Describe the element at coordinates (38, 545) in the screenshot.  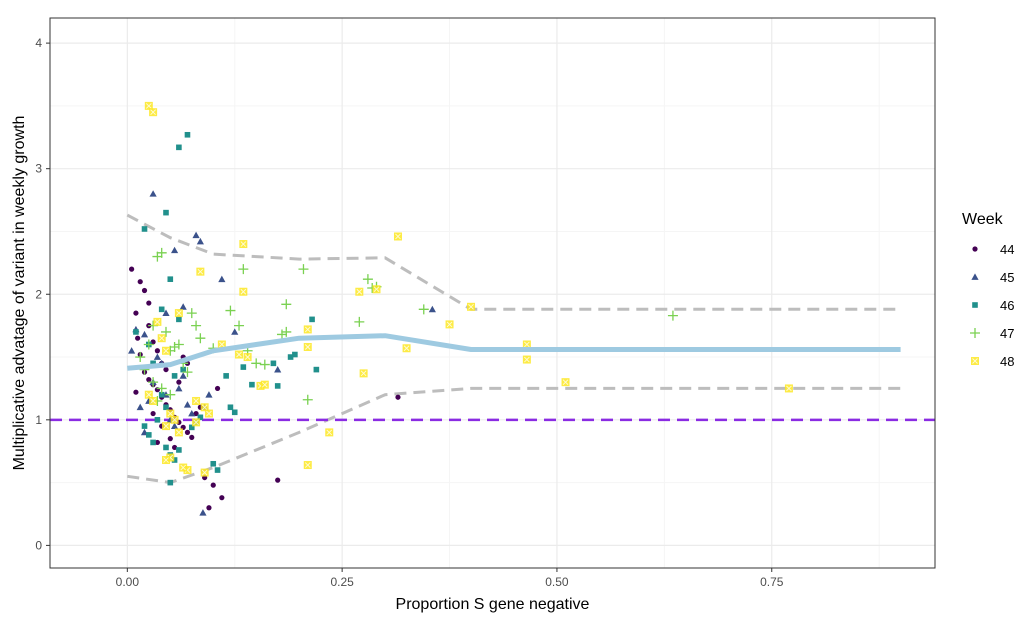
I see `y-tick-label: 0` at that location.